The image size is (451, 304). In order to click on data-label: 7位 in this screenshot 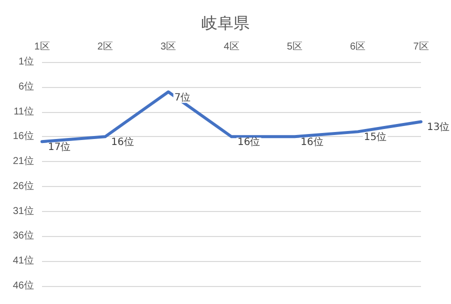, I will do `click(182, 97)`.